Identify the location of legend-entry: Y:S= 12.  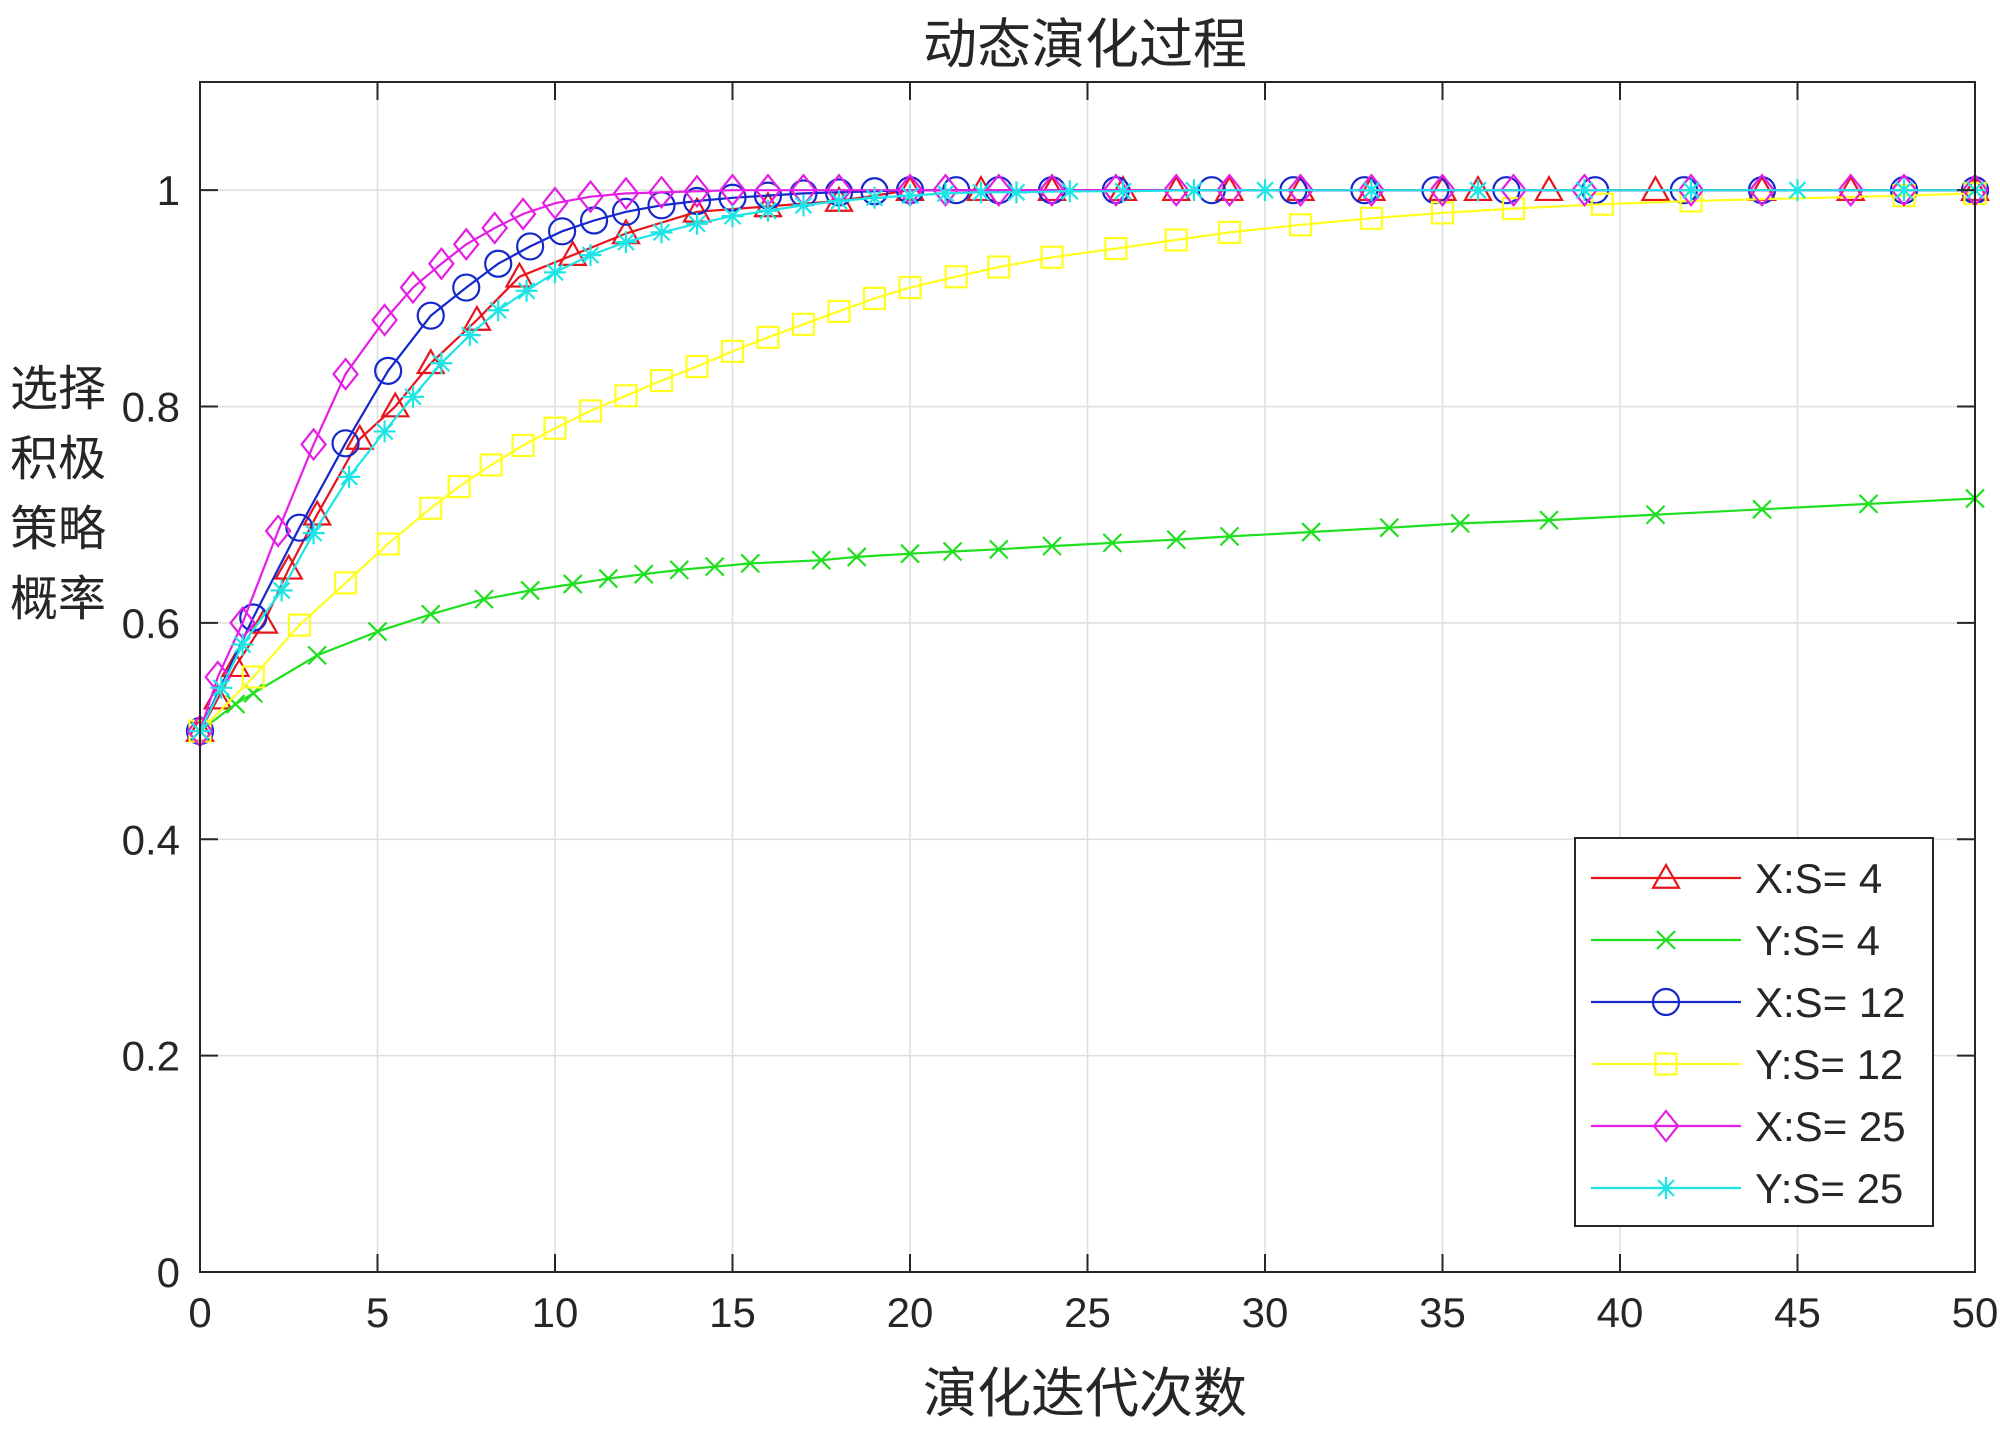
(1747, 1064).